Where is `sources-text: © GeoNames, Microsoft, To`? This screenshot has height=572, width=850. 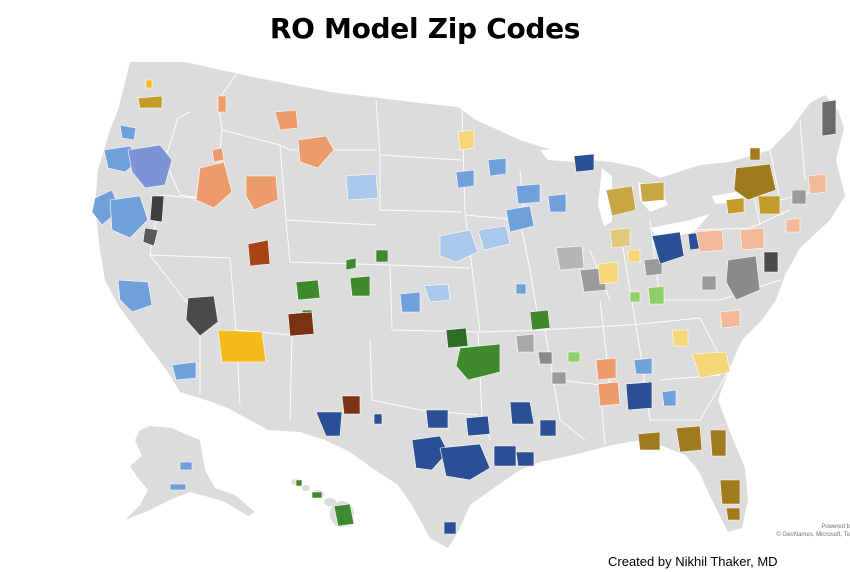
sources-text: © GeoNames, Microsoft, To is located at coordinates (813, 535).